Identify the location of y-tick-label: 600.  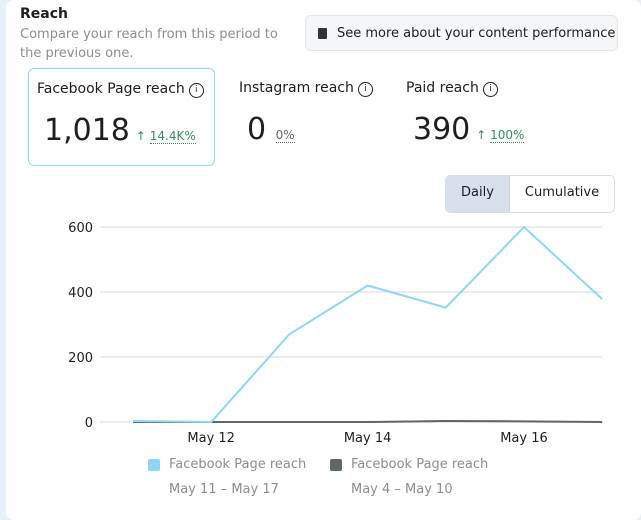
(80, 228).